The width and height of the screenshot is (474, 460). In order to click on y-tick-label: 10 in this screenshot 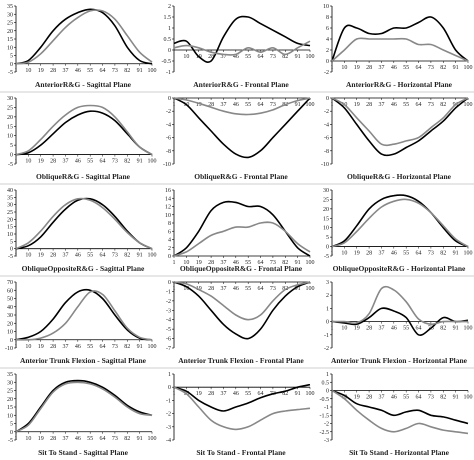, I will do `click(10, 48)`.